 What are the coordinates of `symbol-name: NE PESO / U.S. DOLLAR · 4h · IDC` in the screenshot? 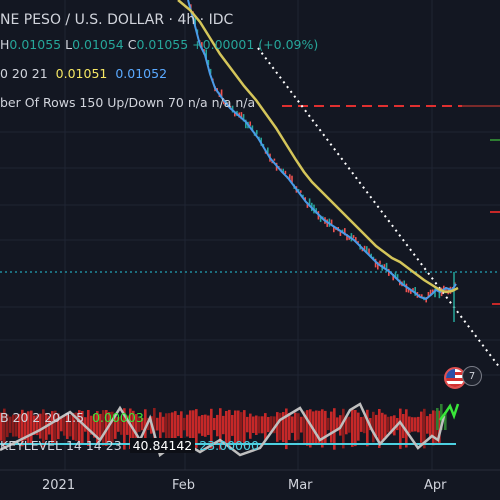 It's located at (117, 20).